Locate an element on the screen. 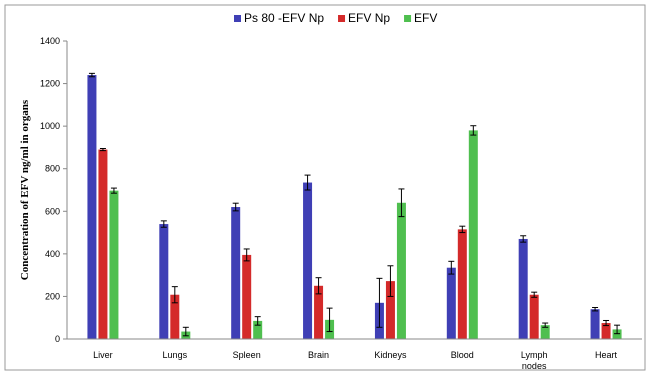  x-tick-label: nodes is located at coordinates (534, 366).